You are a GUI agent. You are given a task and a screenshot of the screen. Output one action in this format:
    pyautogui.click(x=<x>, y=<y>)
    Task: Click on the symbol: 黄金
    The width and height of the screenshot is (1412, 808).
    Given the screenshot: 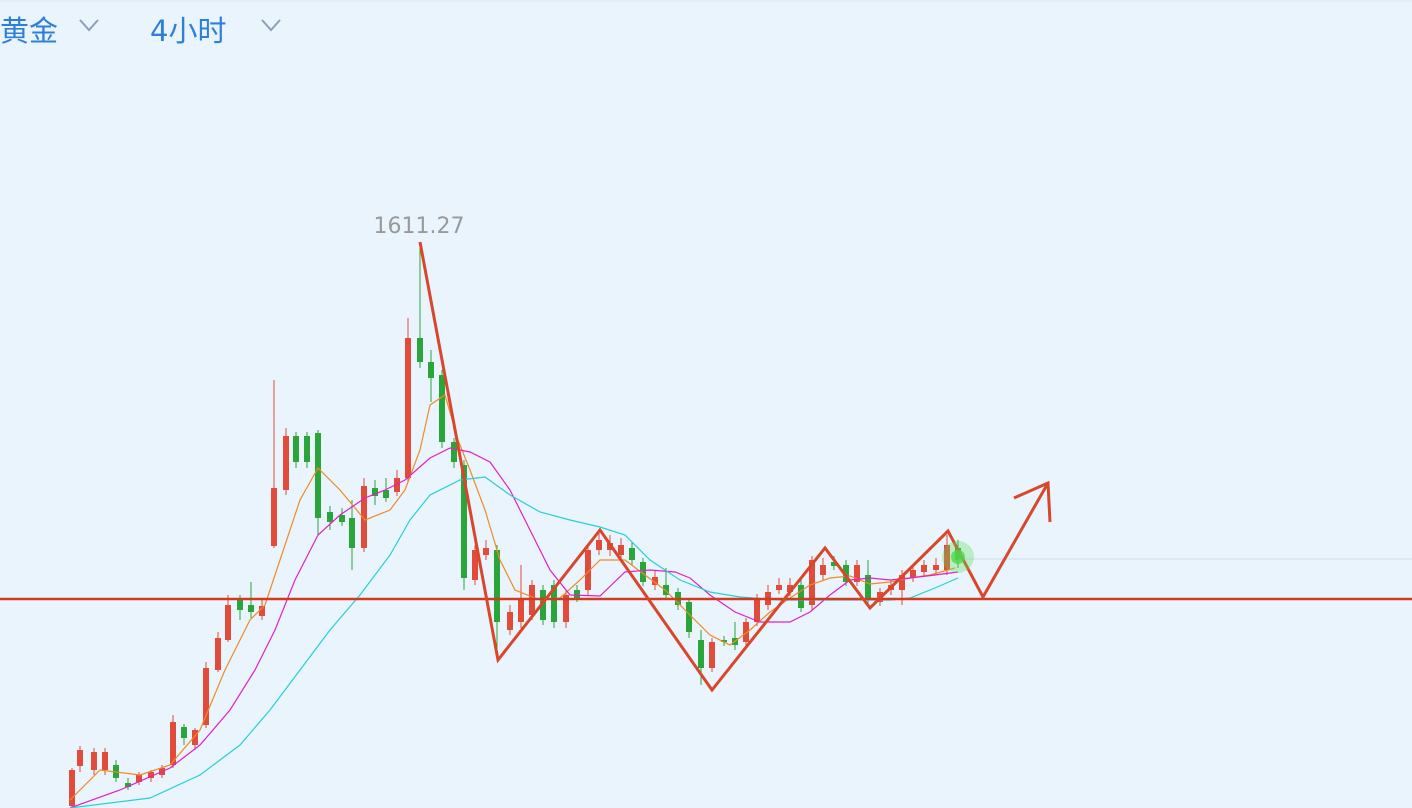 What is the action you would take?
    pyautogui.click(x=29, y=31)
    